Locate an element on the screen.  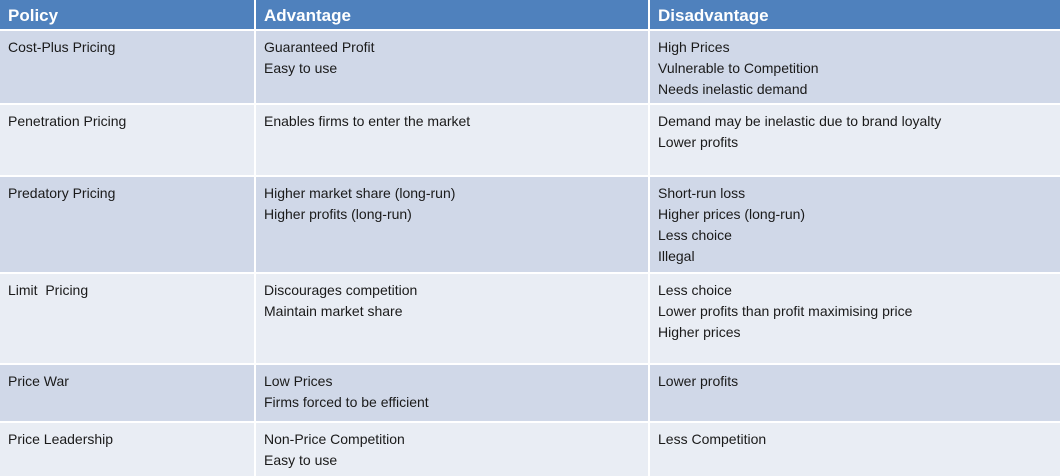
header-disadvantage: Disadvantage is located at coordinates (854, 15).